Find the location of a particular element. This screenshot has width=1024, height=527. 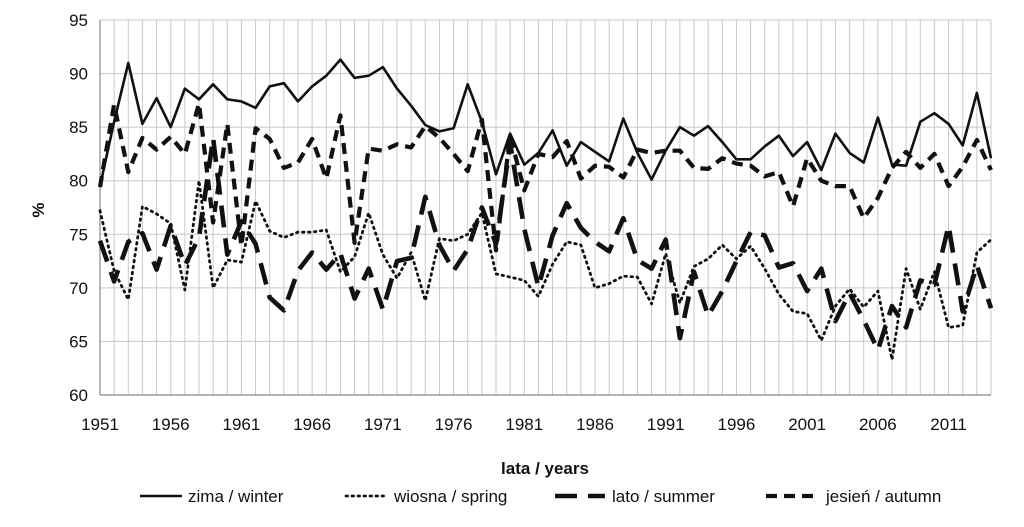

legend-label-3: jesień / autumn is located at coordinates (883, 496).